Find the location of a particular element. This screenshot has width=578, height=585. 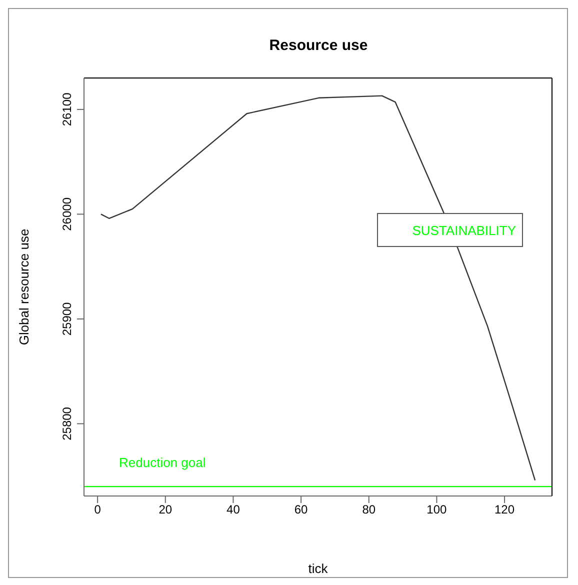

x-tick-label: 60 is located at coordinates (301, 509).